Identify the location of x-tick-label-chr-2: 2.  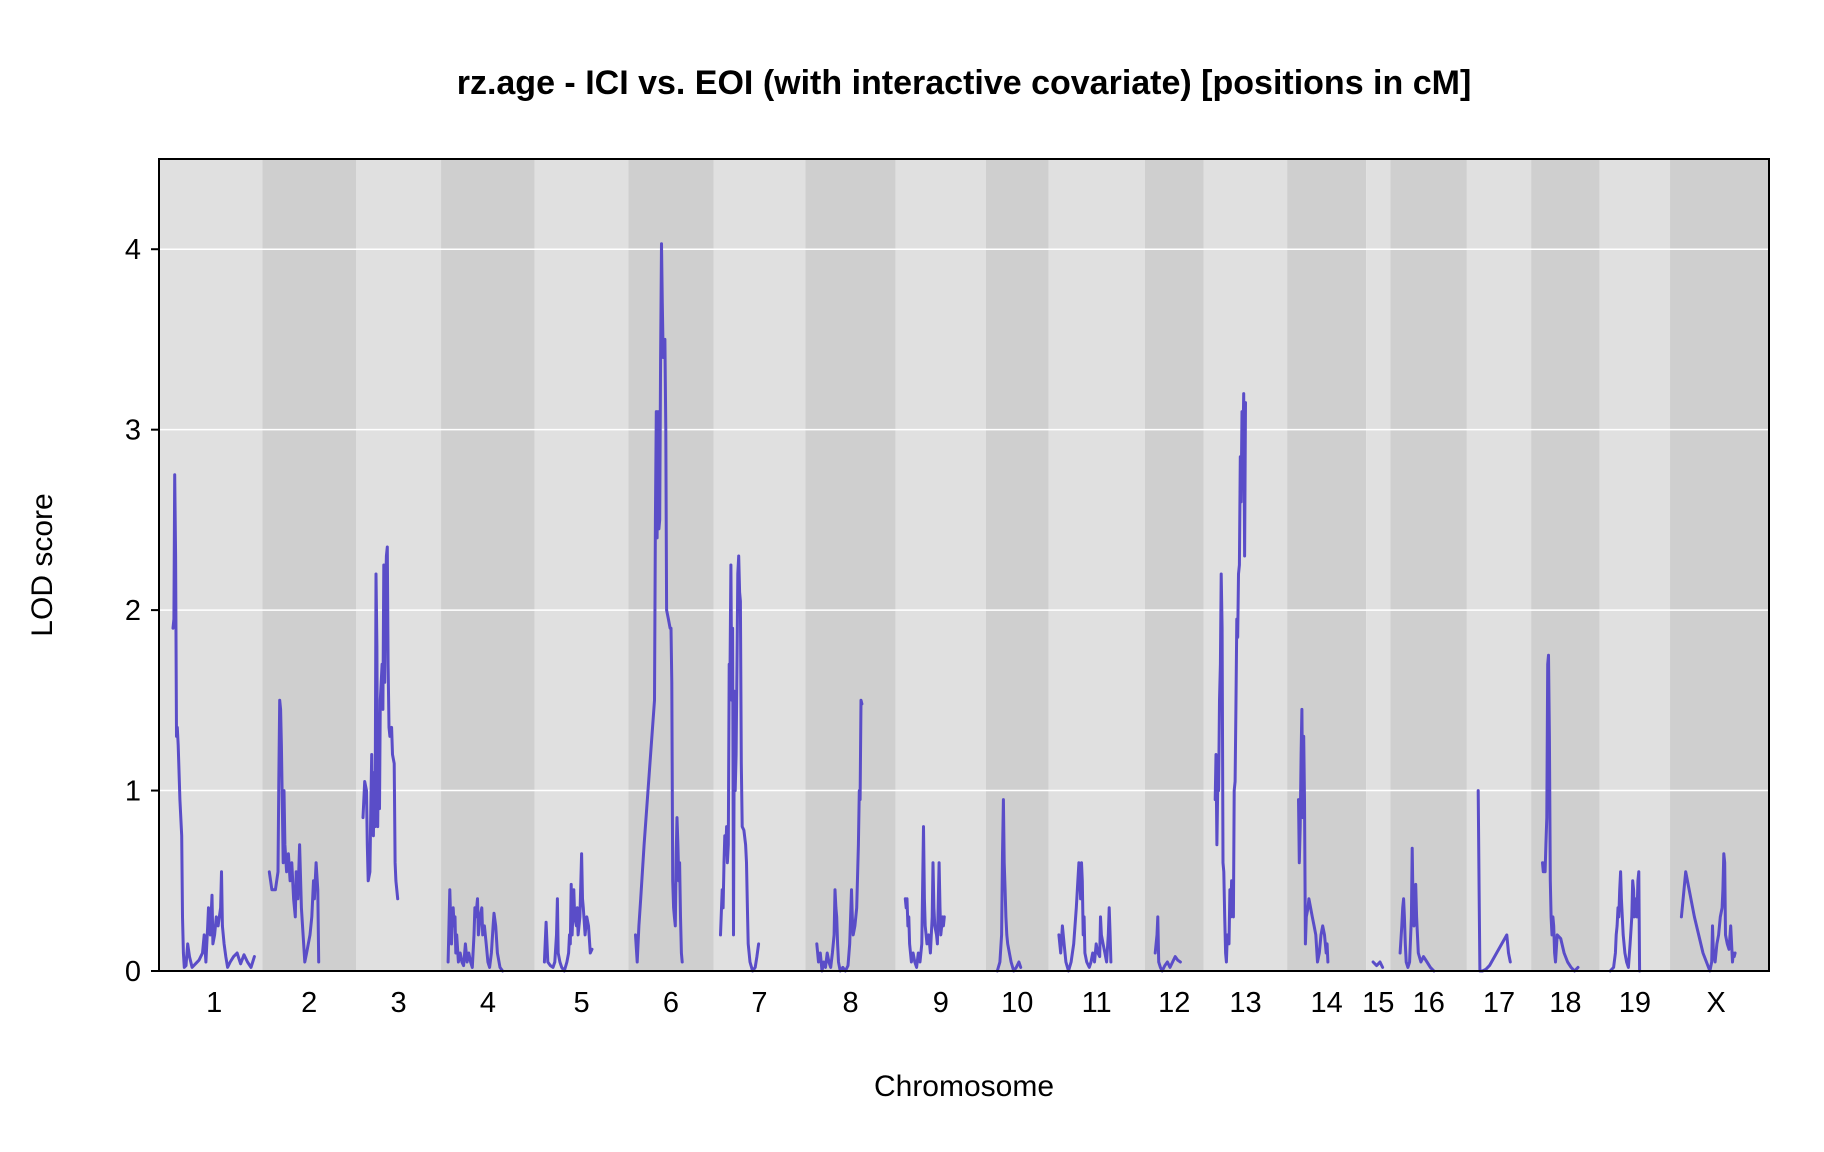
(309, 1003).